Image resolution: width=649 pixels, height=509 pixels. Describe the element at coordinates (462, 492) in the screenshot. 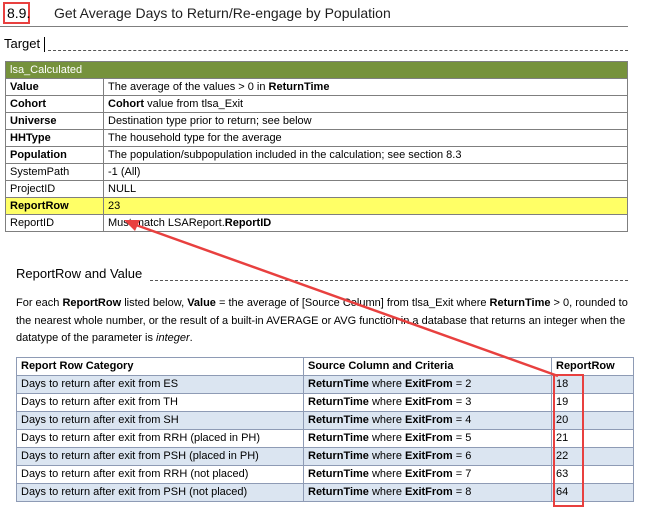

I see `text-run: = 8` at that location.